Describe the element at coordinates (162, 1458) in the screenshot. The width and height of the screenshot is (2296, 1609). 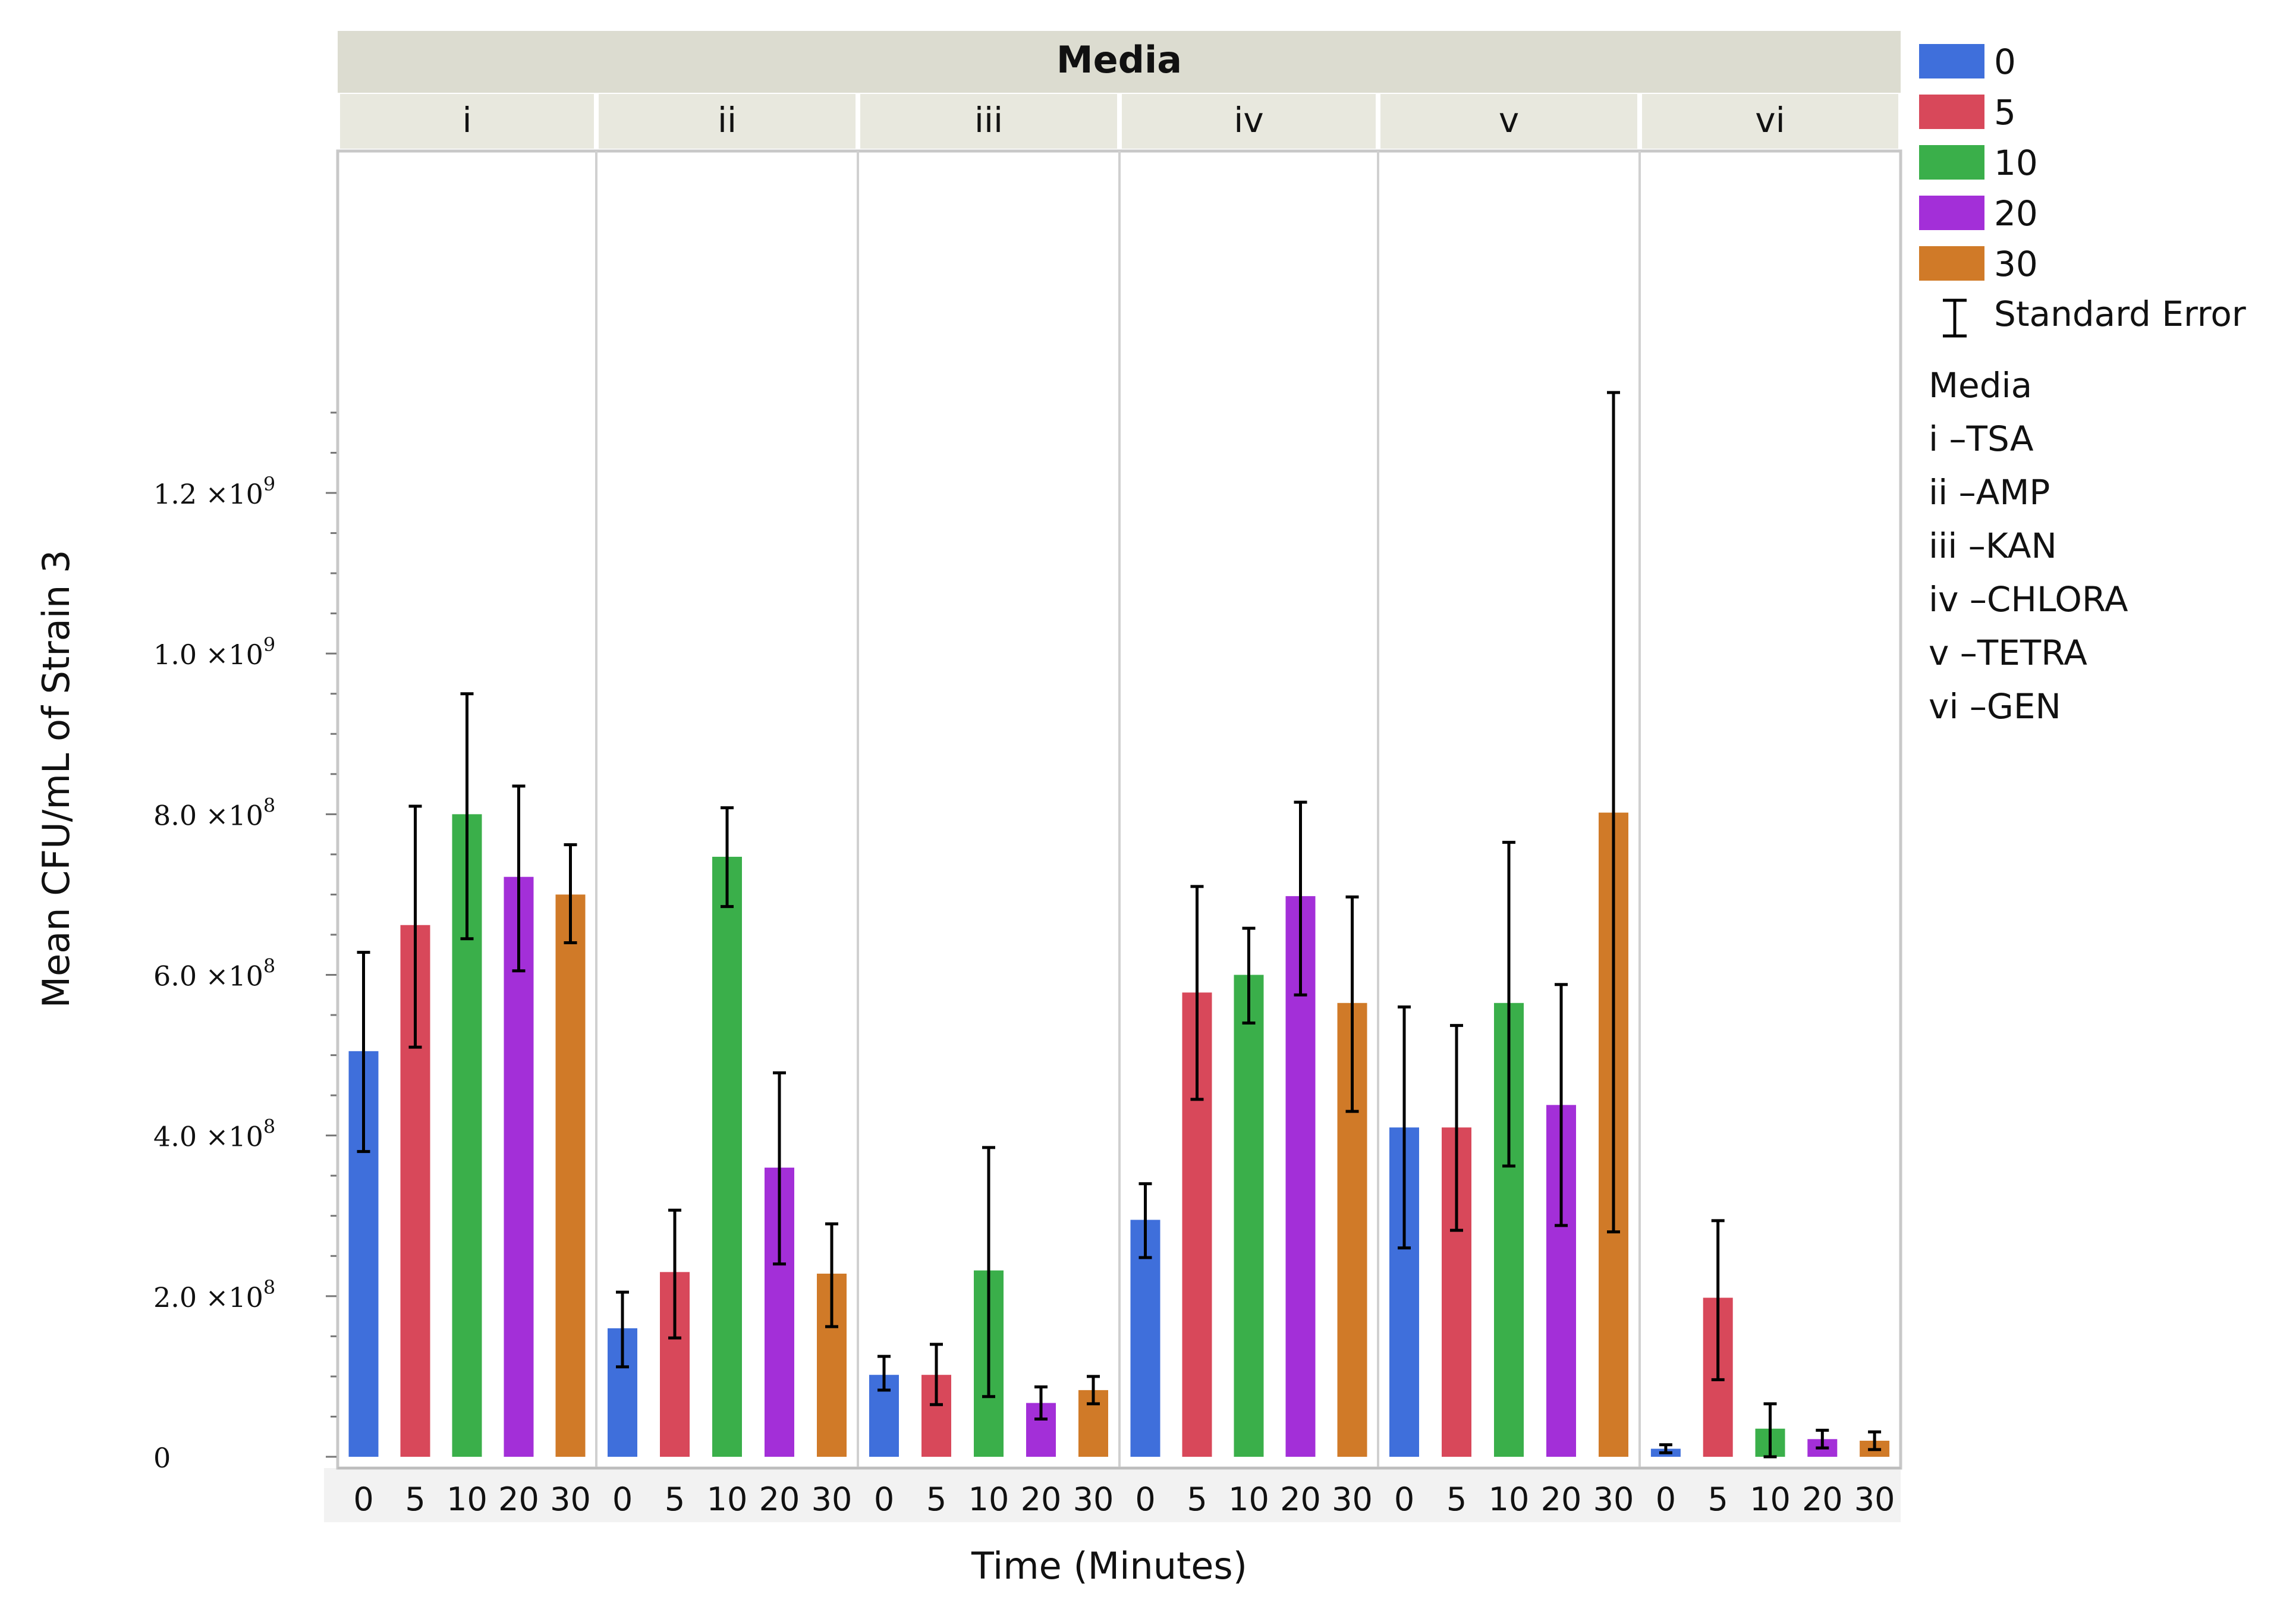
I see `y-tick-label: 0` at that location.